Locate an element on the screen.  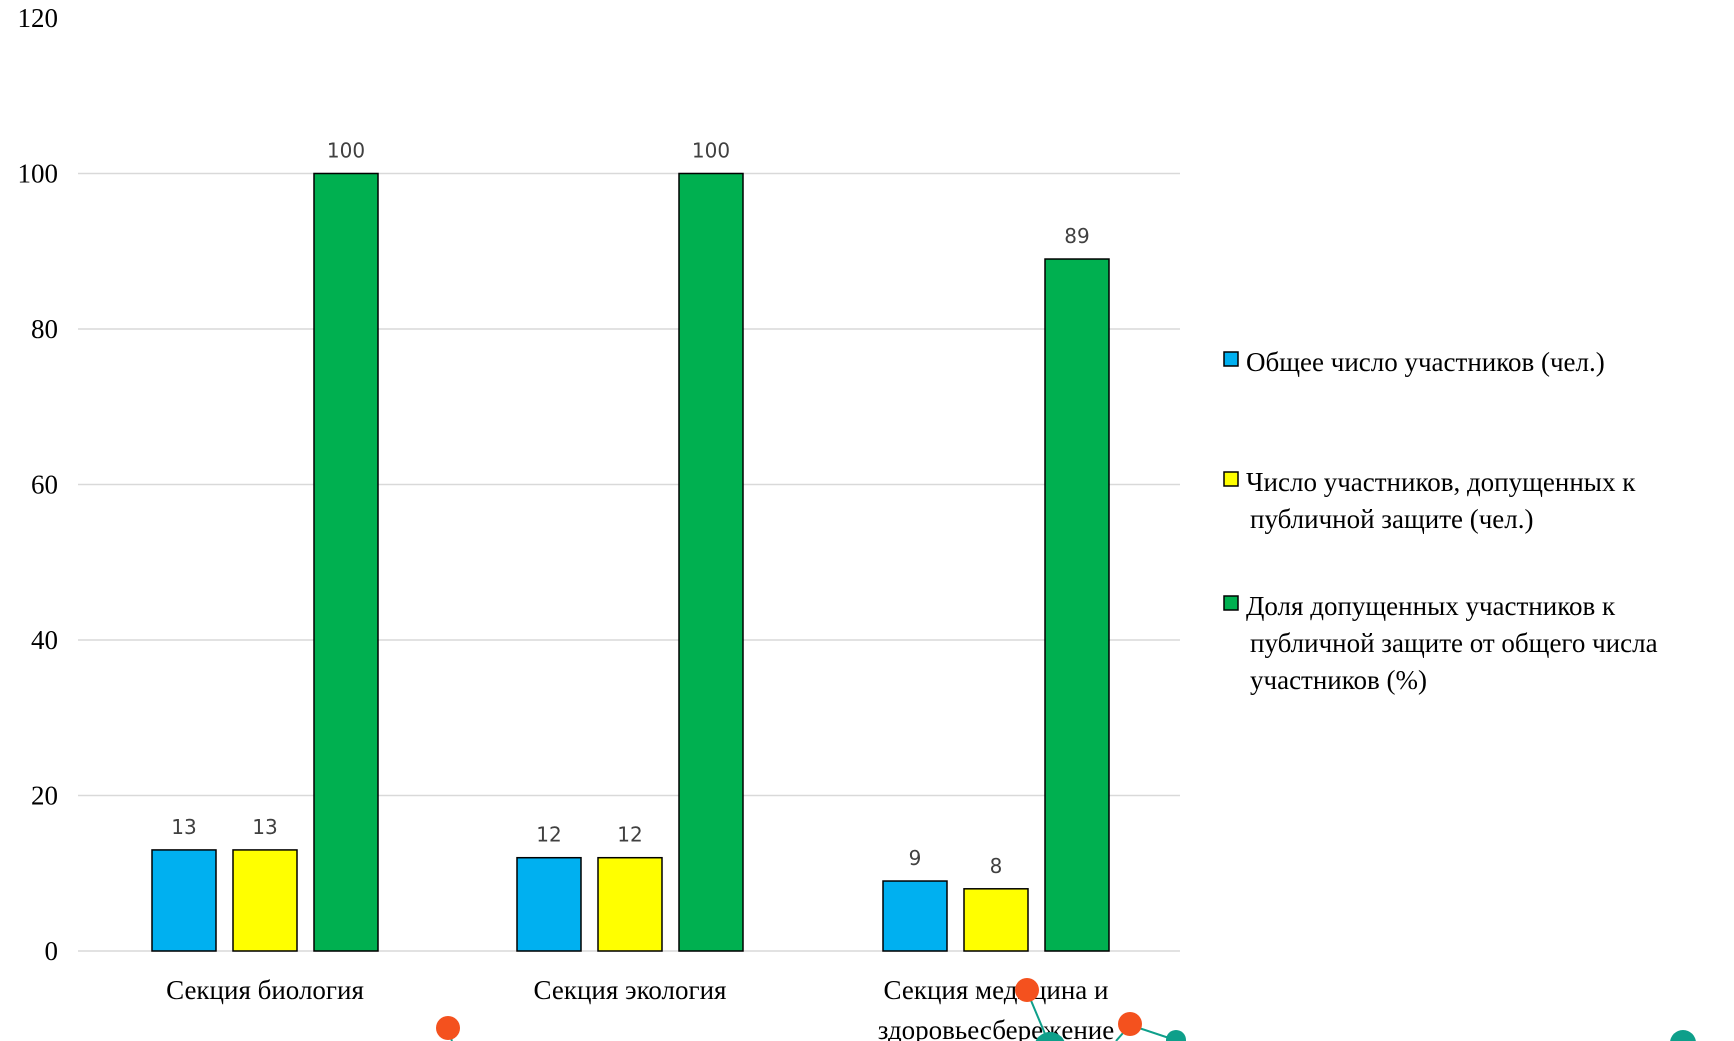
category-label: Секция медицина и is located at coordinates (996, 990).